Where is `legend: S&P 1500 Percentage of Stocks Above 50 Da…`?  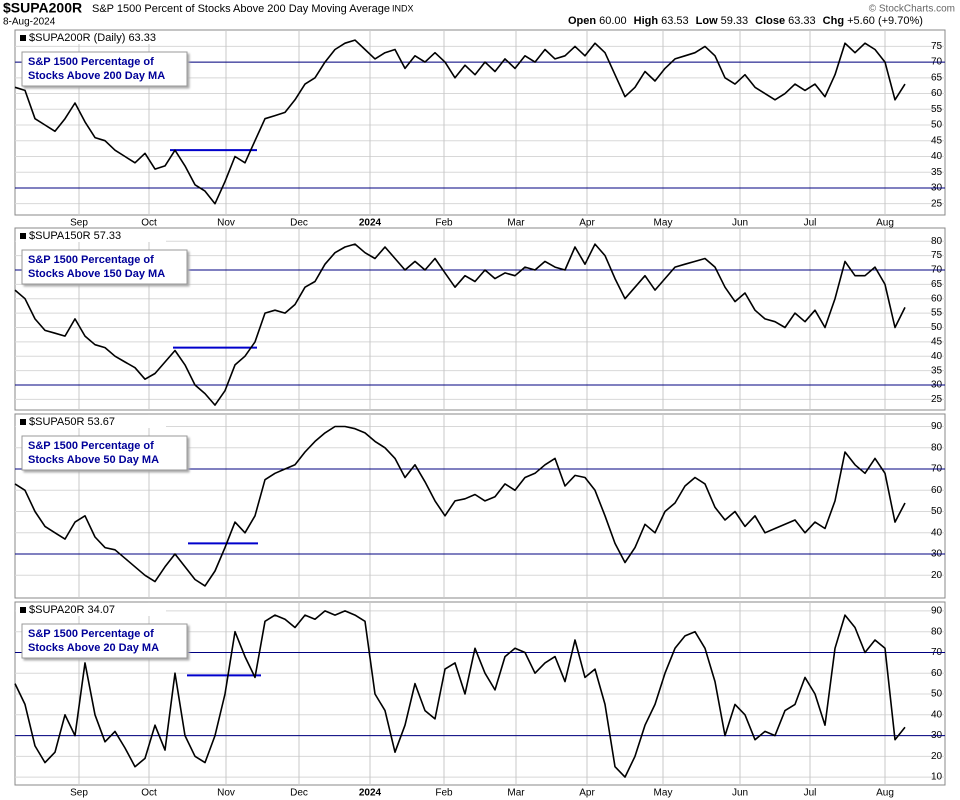 legend: S&P 1500 Percentage of Stocks Above 50 Da… is located at coordinates (104, 453).